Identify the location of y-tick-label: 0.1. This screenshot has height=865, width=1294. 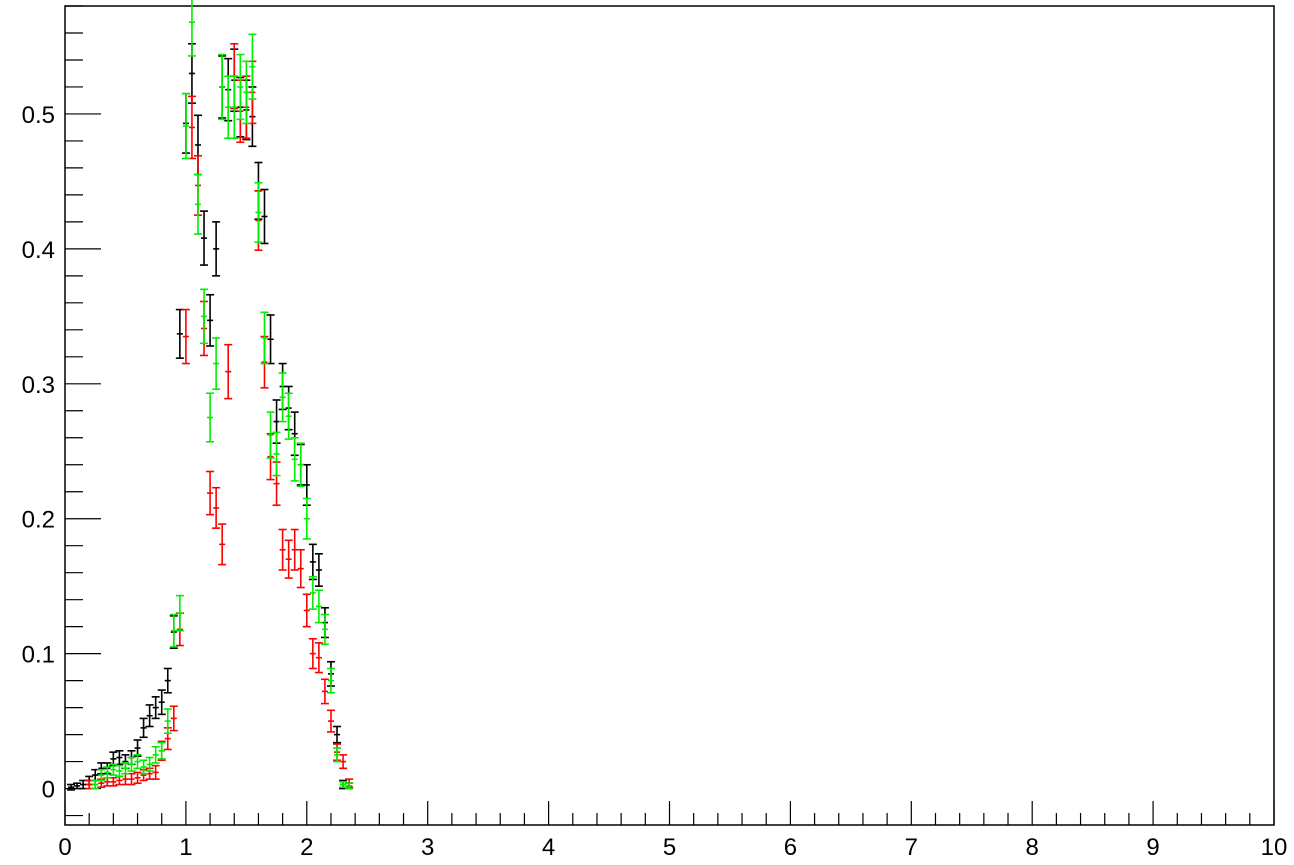
(38, 655).